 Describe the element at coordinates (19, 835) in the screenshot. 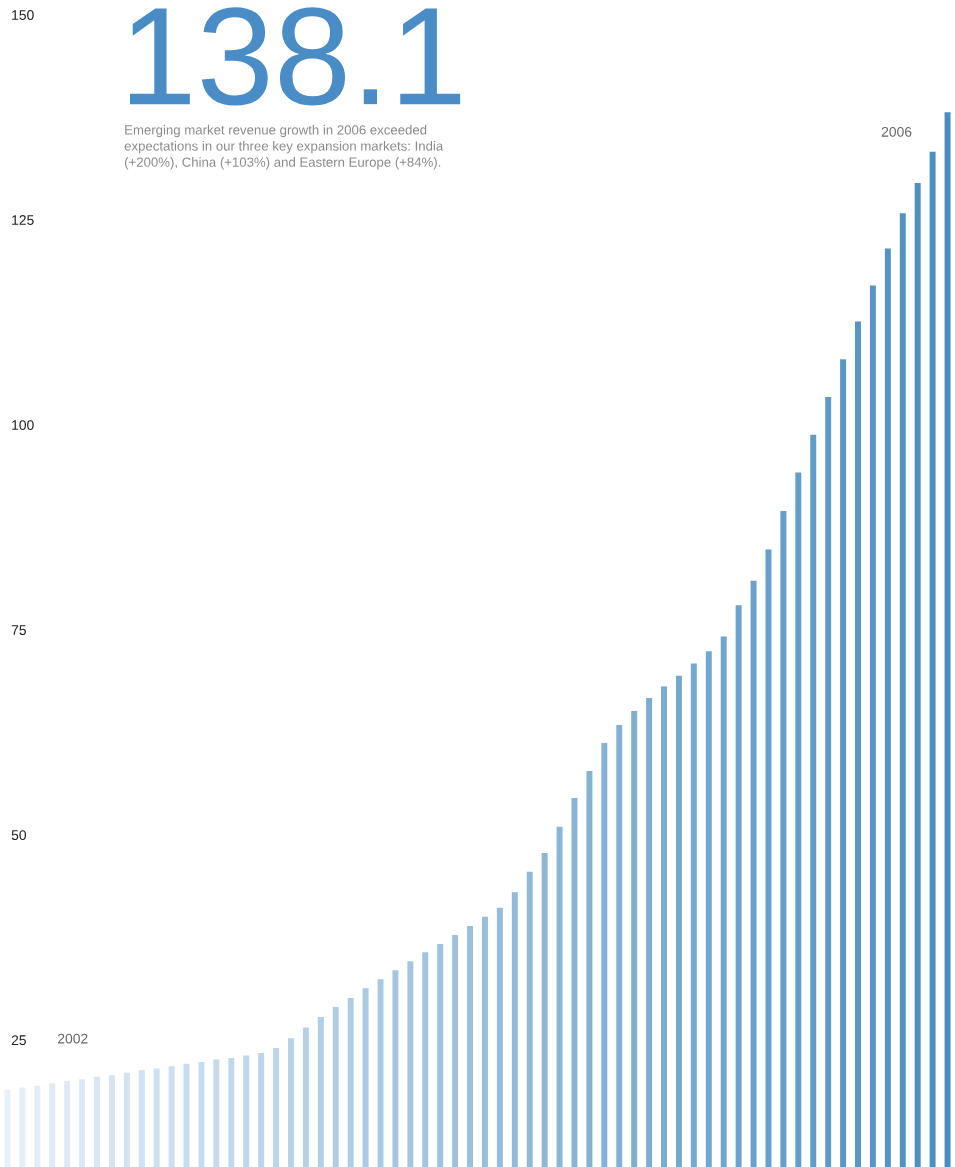

I see `y-tick-label: 50` at that location.